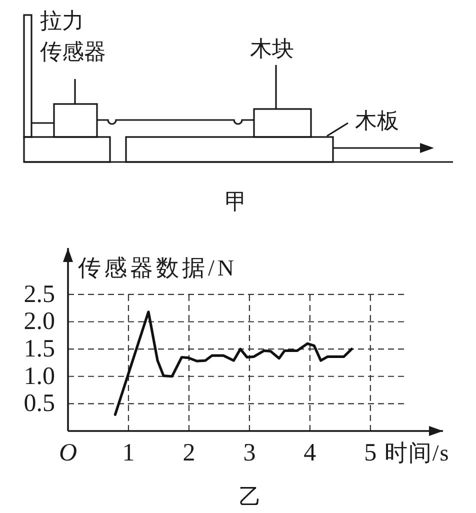 The height and width of the screenshot is (513, 476). I want to click on annotation: 甲, so click(236, 203).